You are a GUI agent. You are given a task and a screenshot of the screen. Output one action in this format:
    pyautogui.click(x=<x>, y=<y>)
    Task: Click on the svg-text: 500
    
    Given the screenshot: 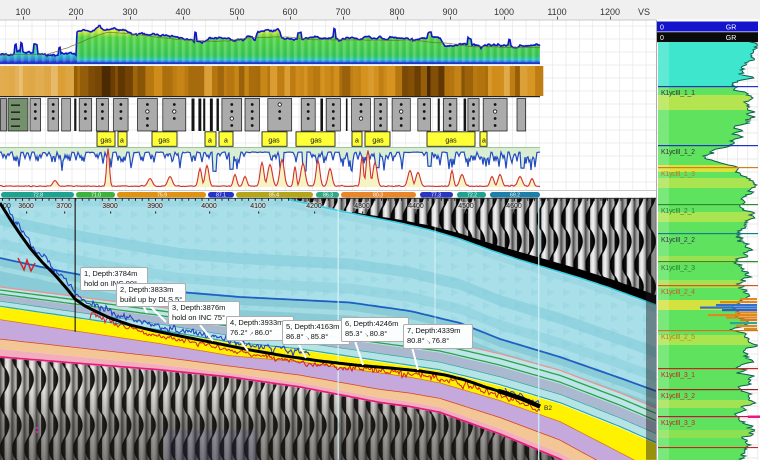 What is the action you would take?
    pyautogui.click(x=236, y=12)
    